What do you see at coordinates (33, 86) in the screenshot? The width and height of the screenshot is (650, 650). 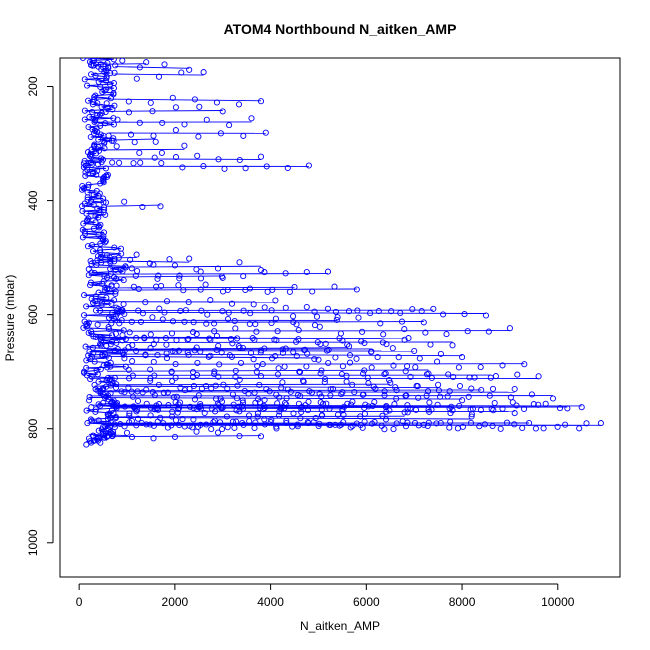 I see `y-tick-label: 200` at bounding box center [33, 86].